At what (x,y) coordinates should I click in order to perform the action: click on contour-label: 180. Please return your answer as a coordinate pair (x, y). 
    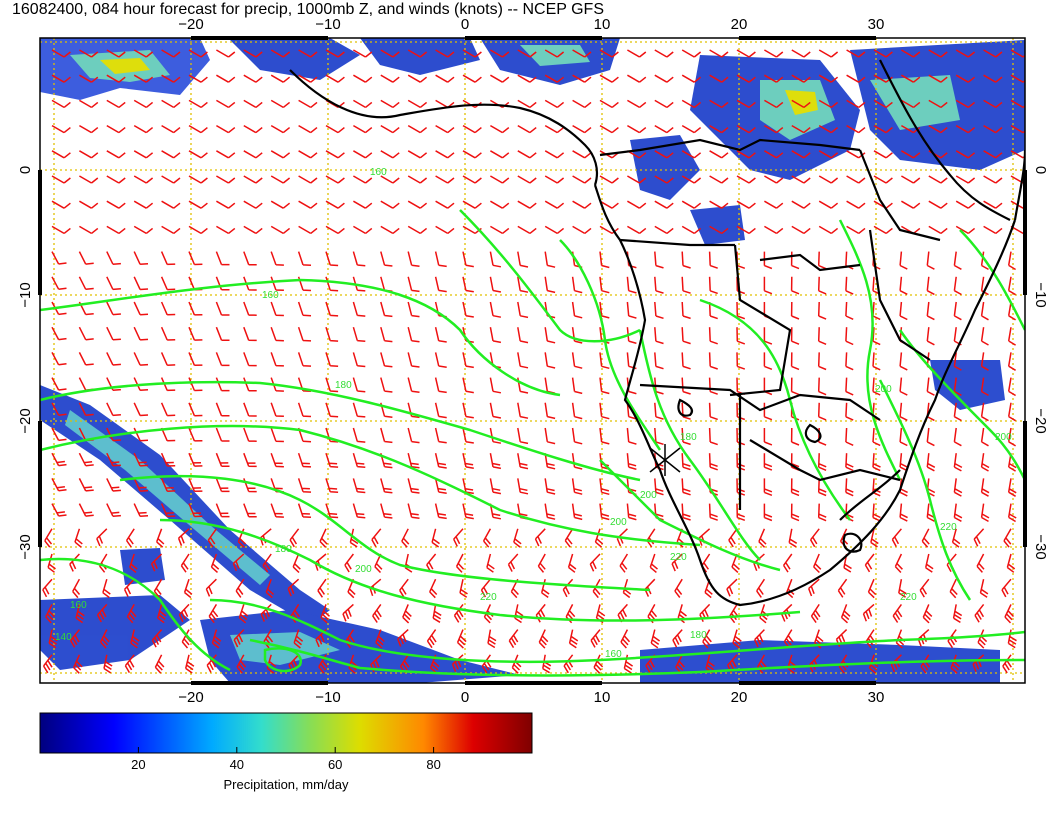
    Looking at the image, I should click on (283, 549).